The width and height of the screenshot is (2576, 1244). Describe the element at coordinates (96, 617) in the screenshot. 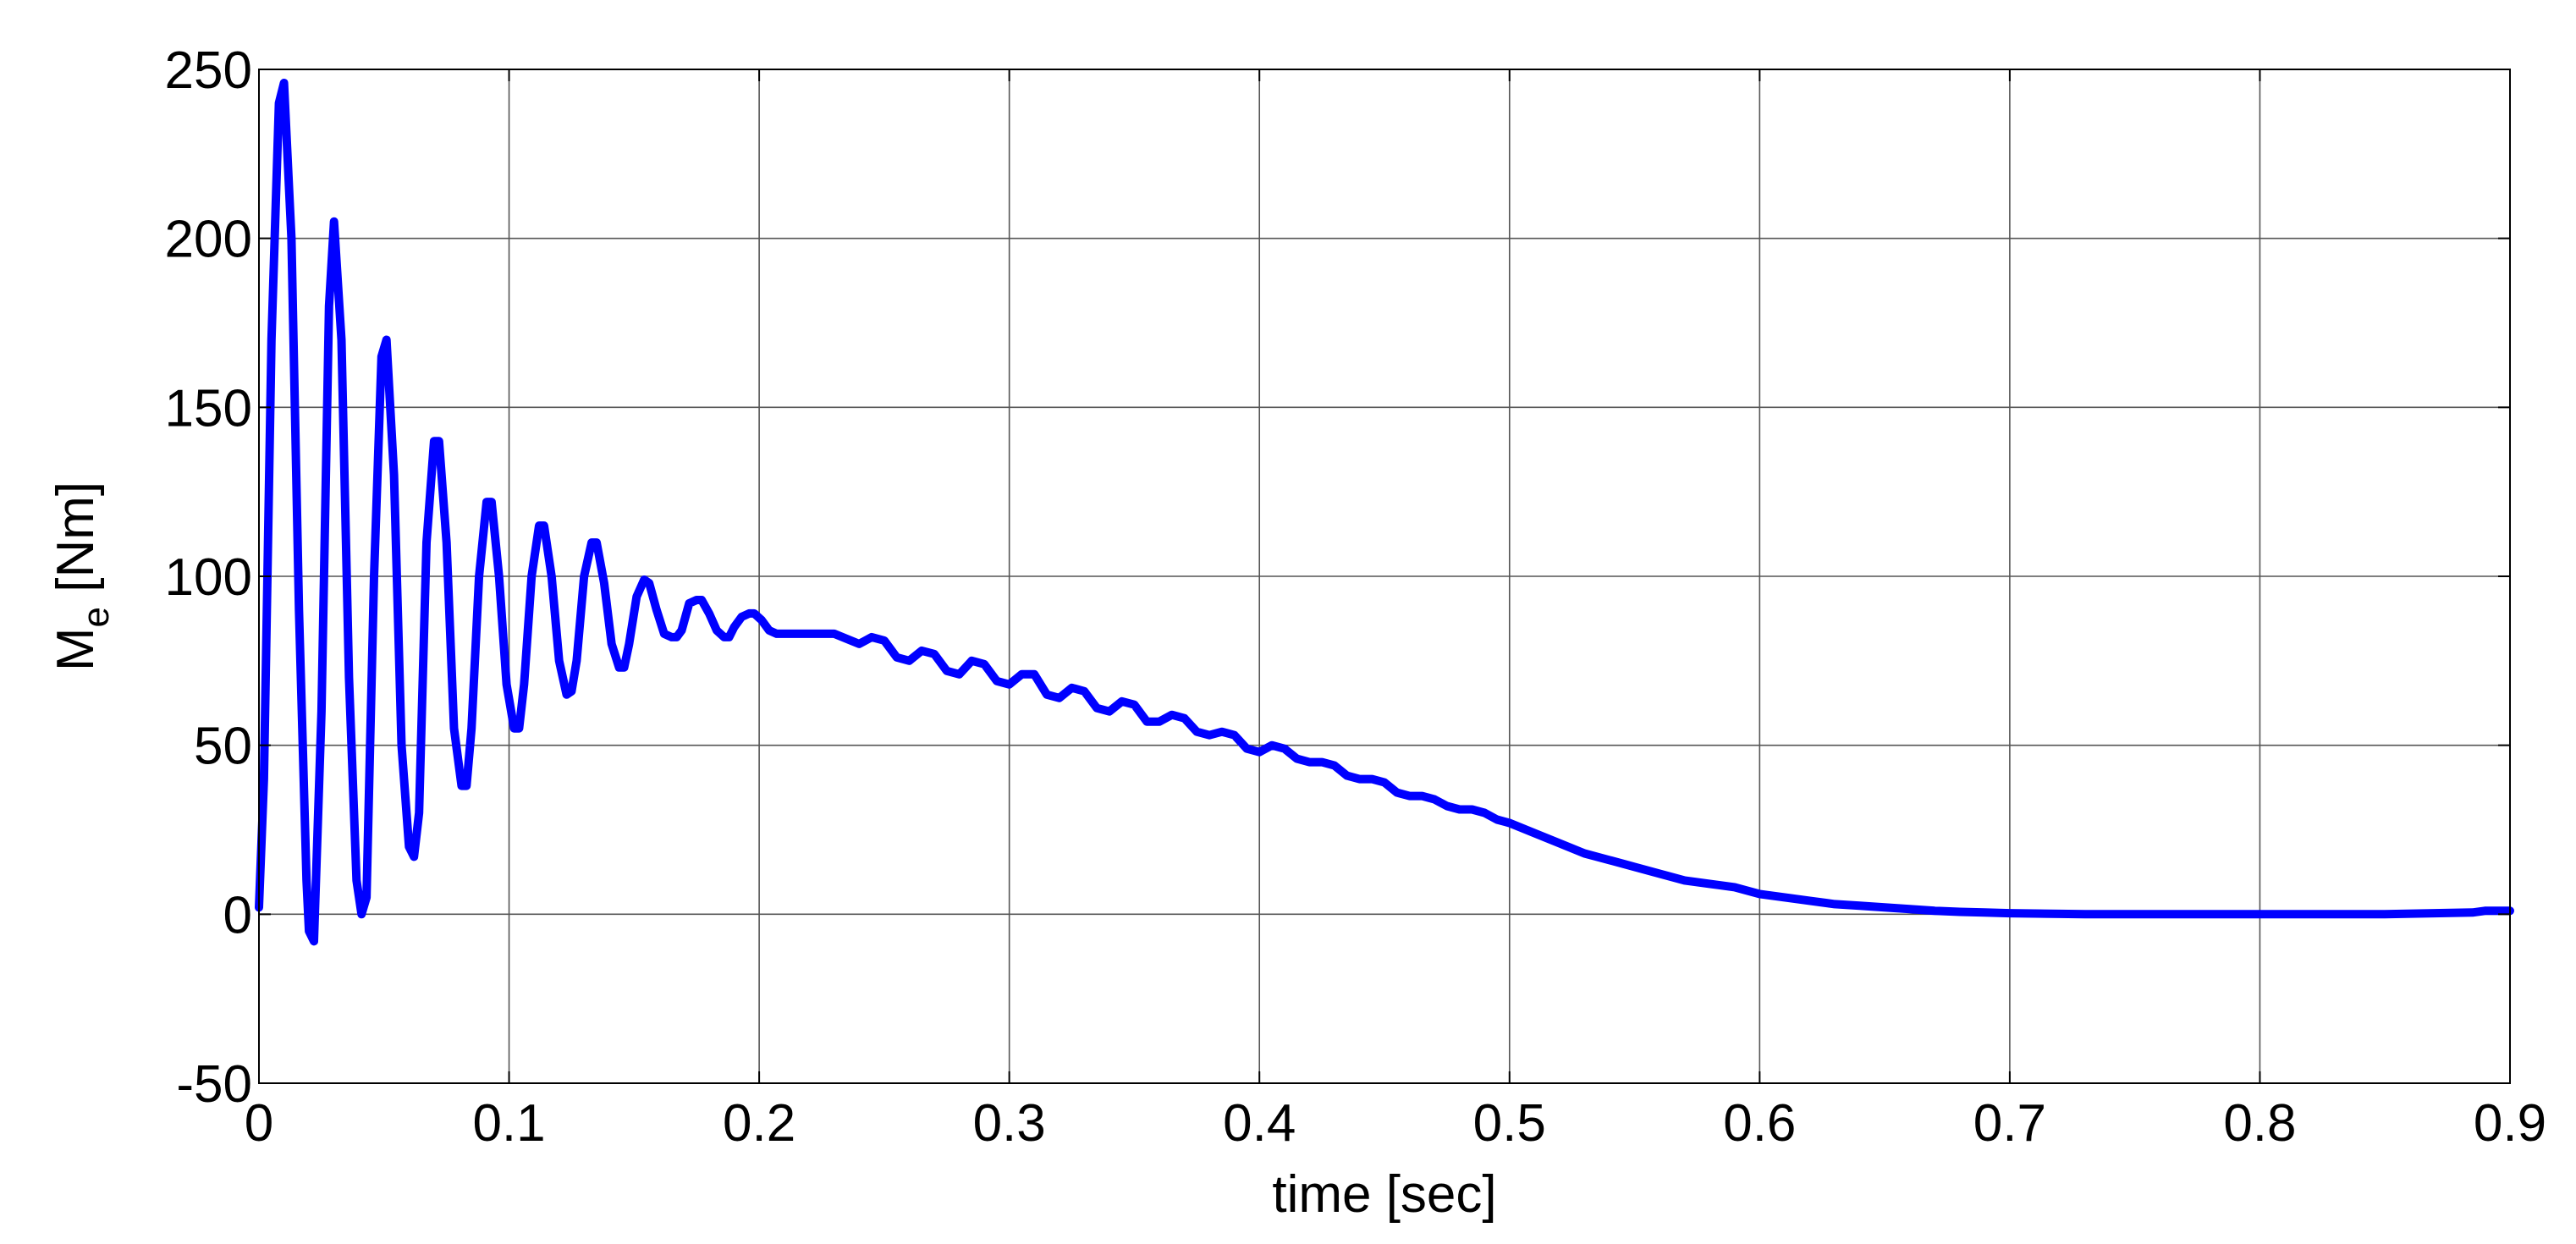

I see `y-axis-label-subscript: e` at that location.